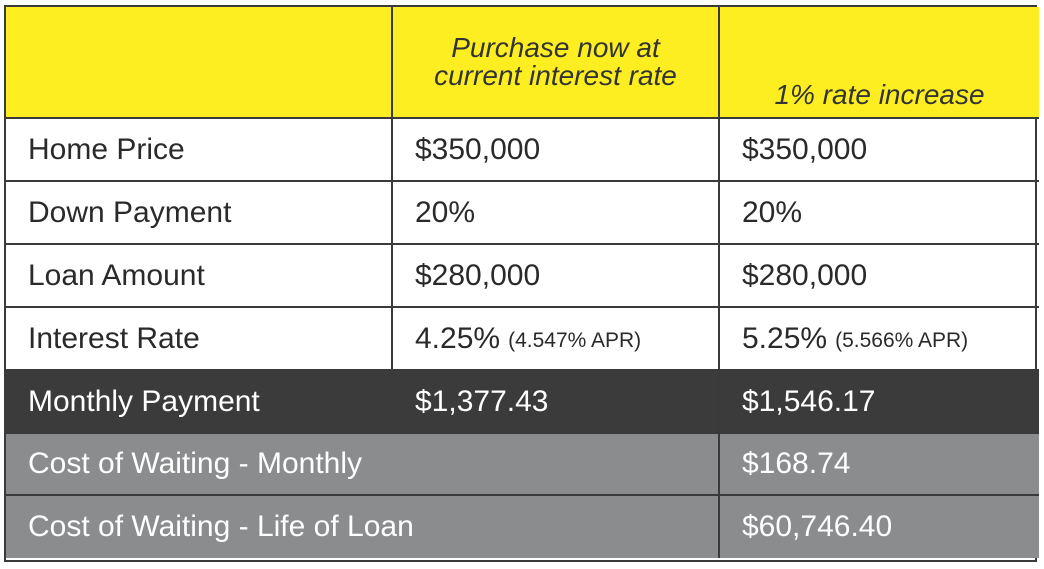 This screenshot has height=569, width=1044. I want to click on interest-rate-increase-apr: (5.566% APR), so click(902, 340).